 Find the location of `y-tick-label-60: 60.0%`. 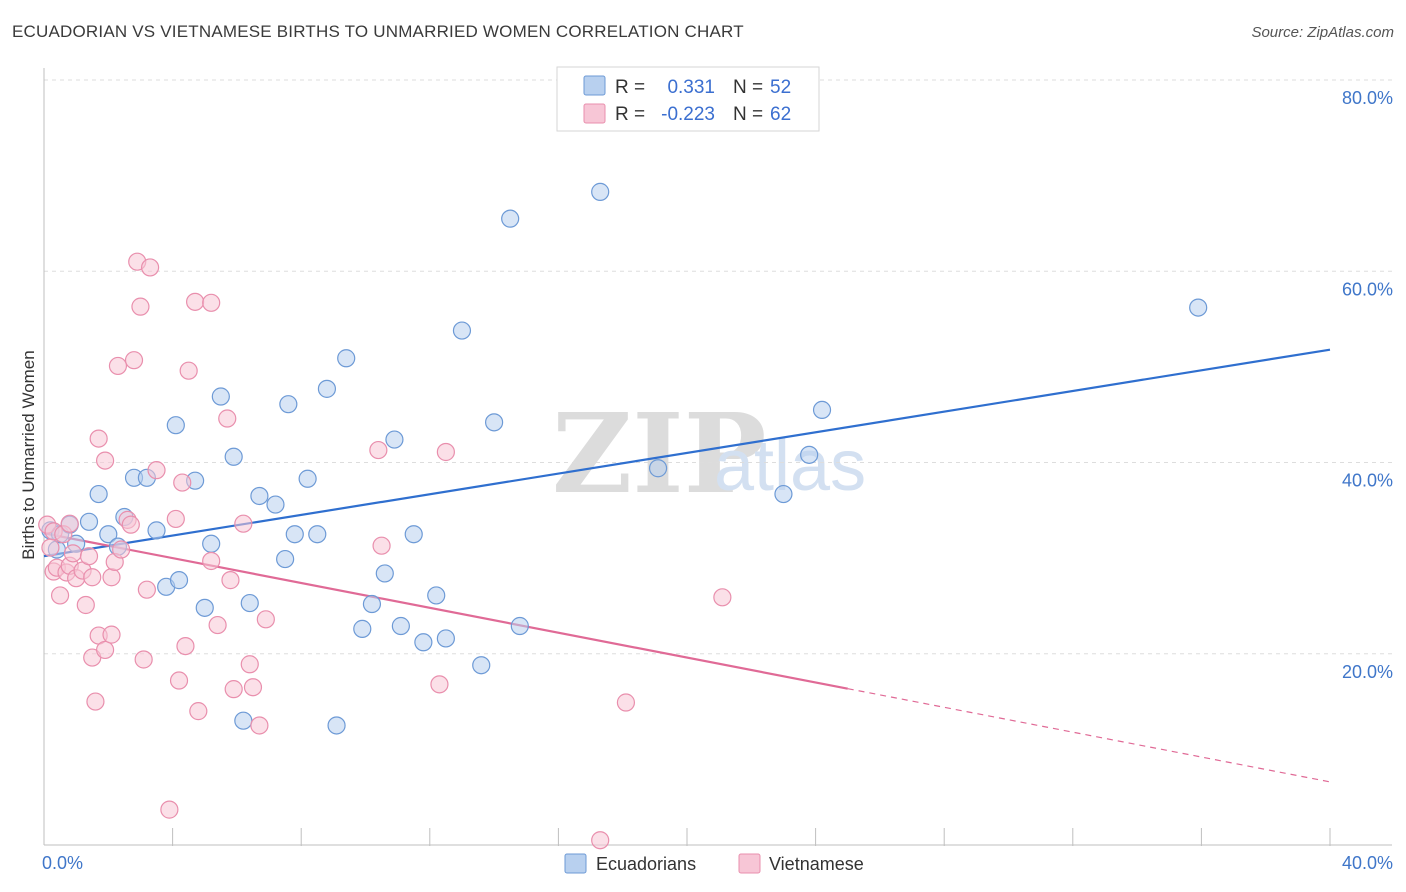

y-tick-label-60: 60.0% is located at coordinates (1367, 289).